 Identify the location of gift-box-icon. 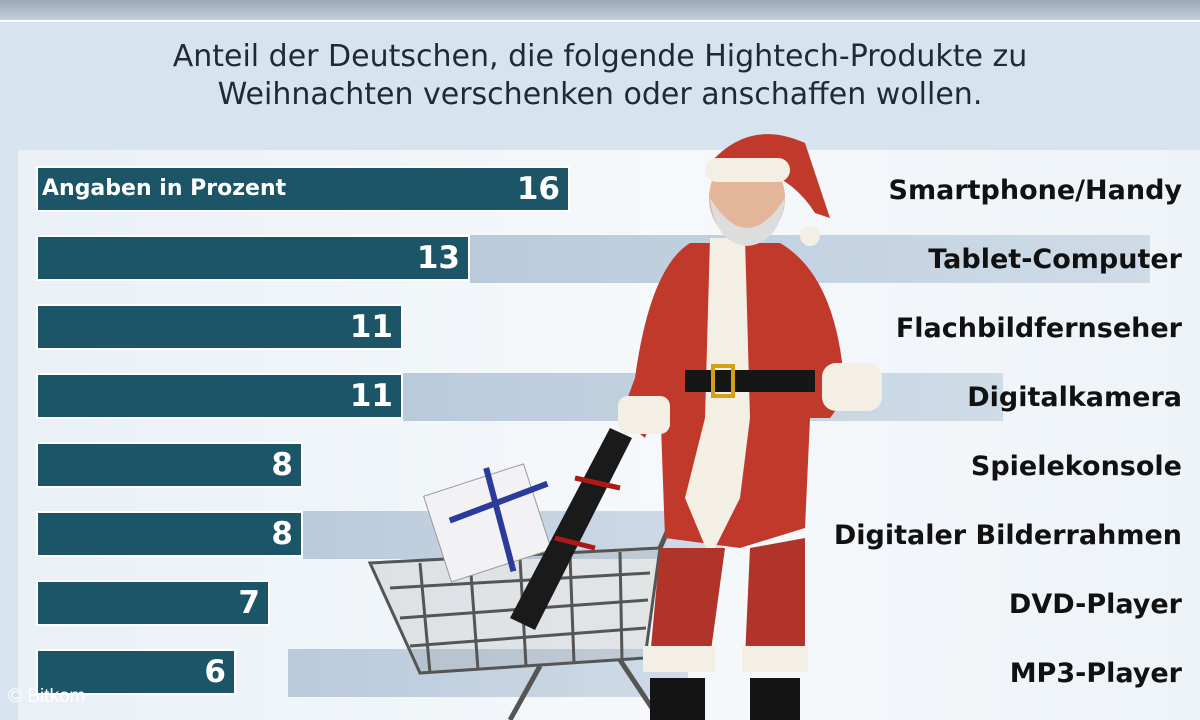
(487, 523).